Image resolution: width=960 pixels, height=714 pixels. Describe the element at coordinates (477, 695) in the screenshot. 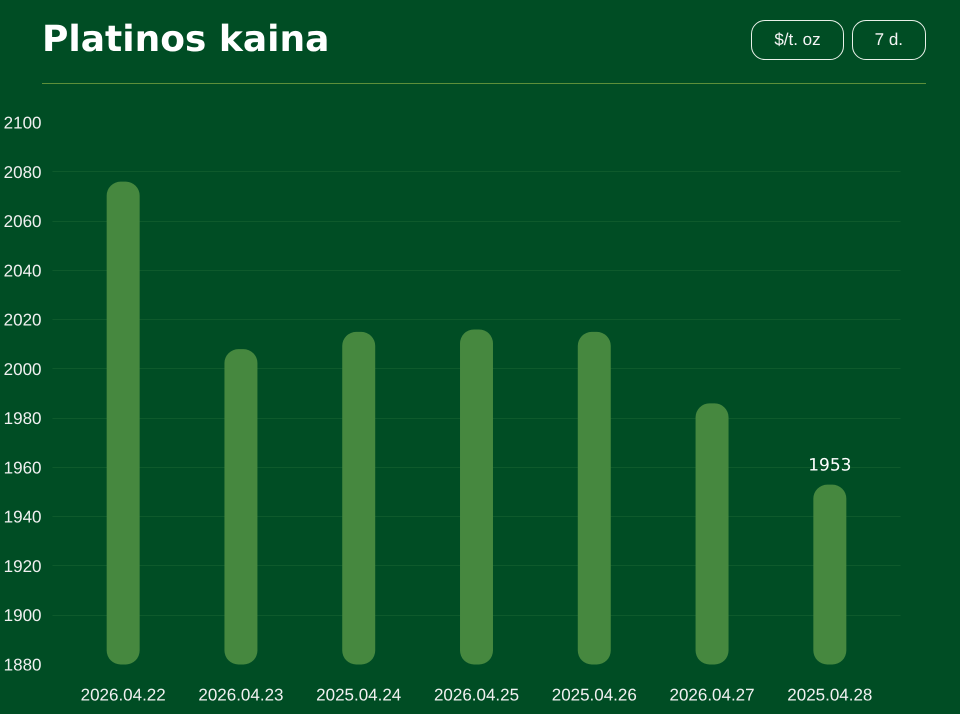

I see `x-tick-label: 2026.04.25` at that location.